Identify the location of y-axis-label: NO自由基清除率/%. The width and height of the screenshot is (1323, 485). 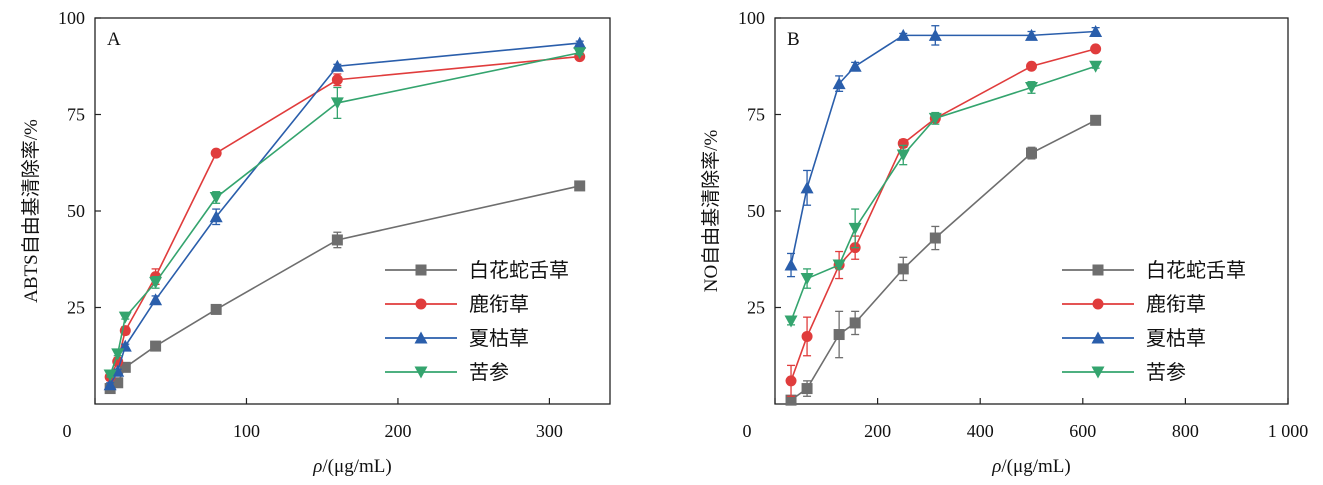
(711, 211).